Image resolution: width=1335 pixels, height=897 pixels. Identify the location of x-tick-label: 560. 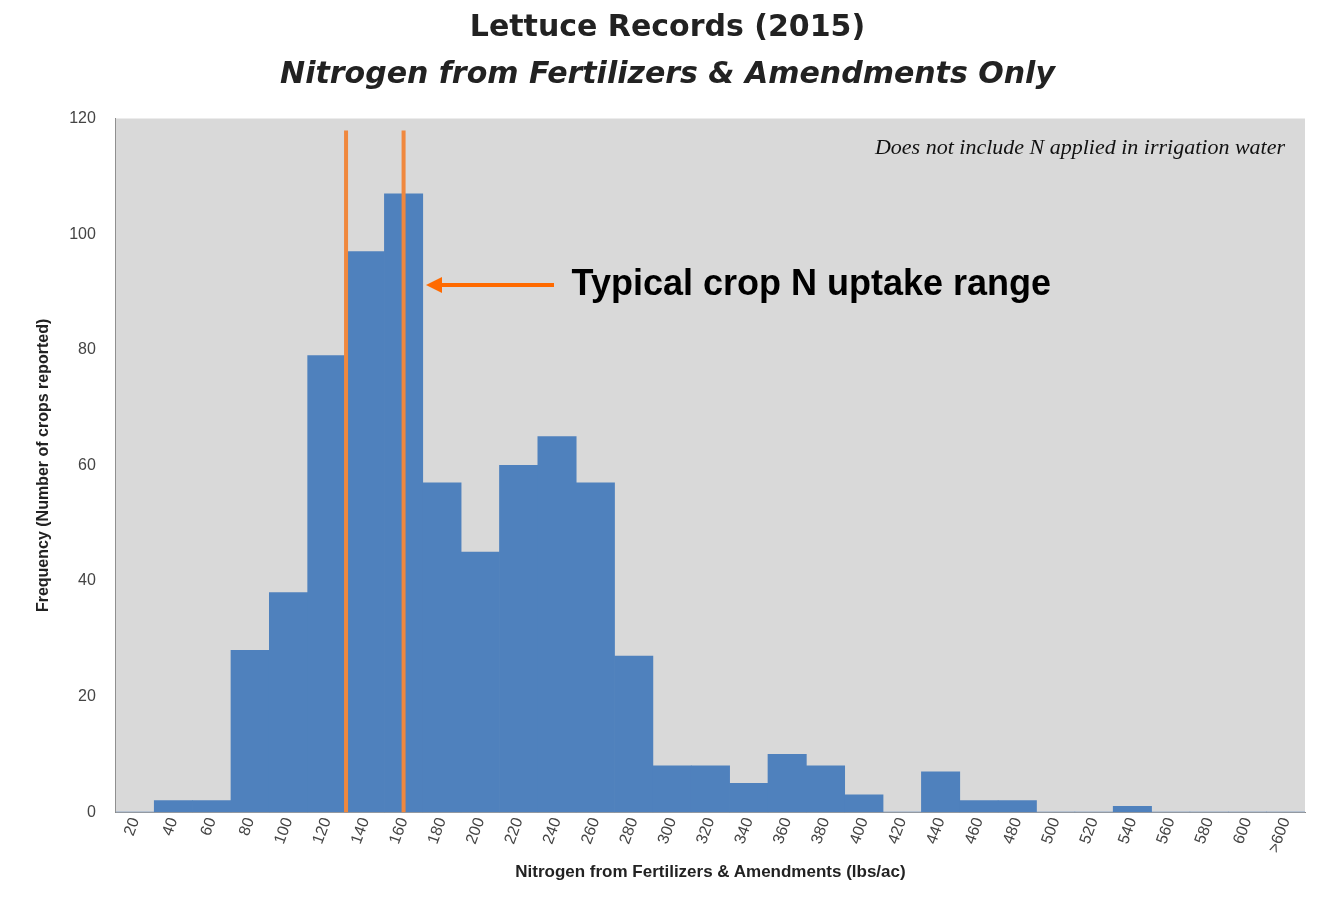
(1165, 831).